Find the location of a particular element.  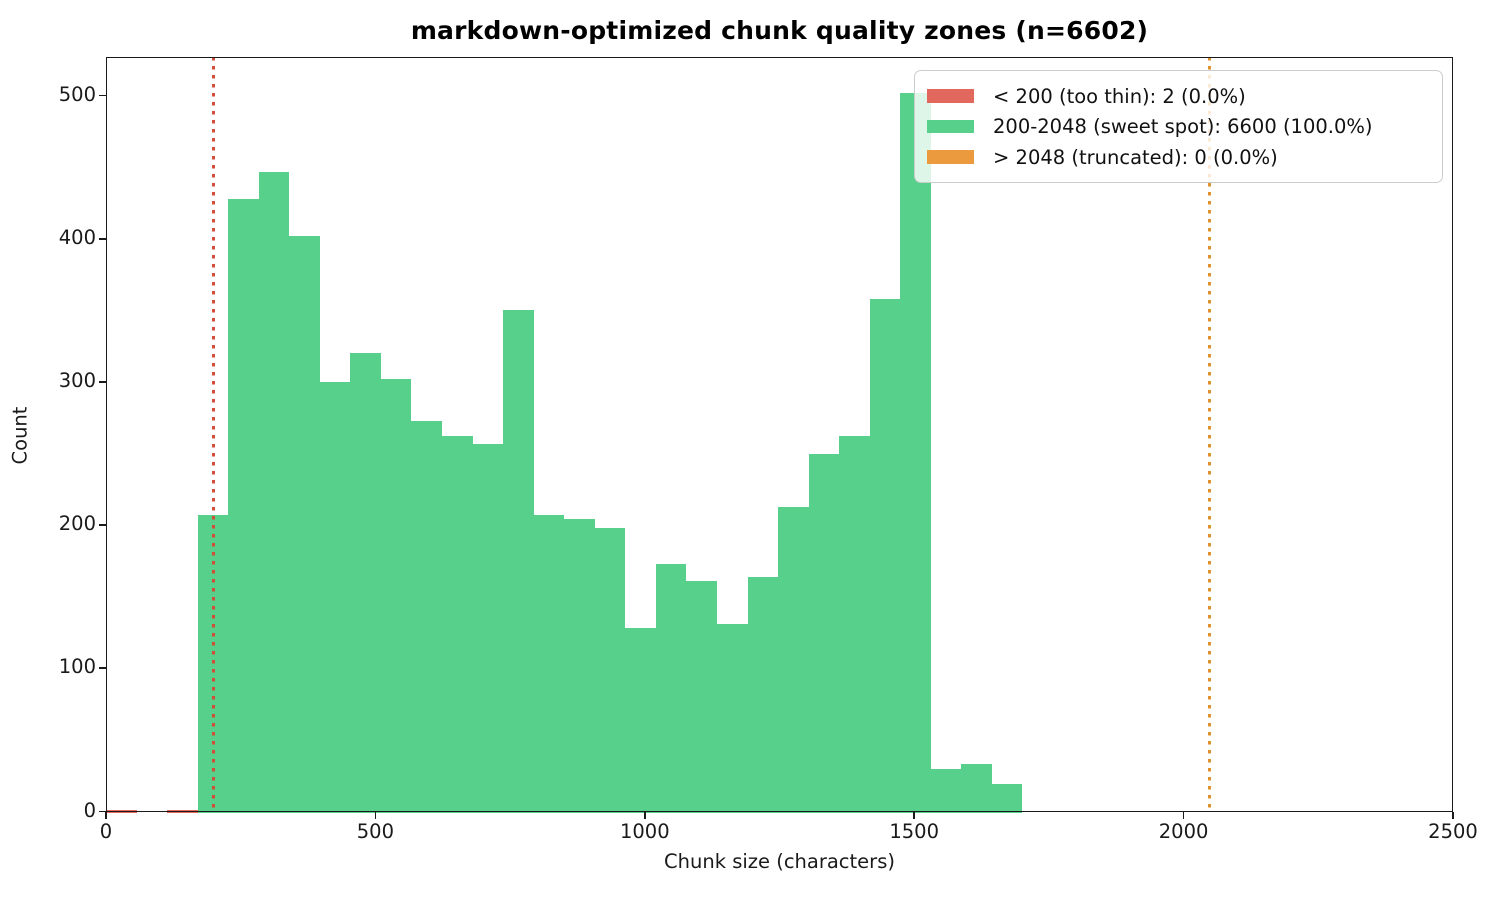

legend-swatch-truncated is located at coordinates (950, 157).